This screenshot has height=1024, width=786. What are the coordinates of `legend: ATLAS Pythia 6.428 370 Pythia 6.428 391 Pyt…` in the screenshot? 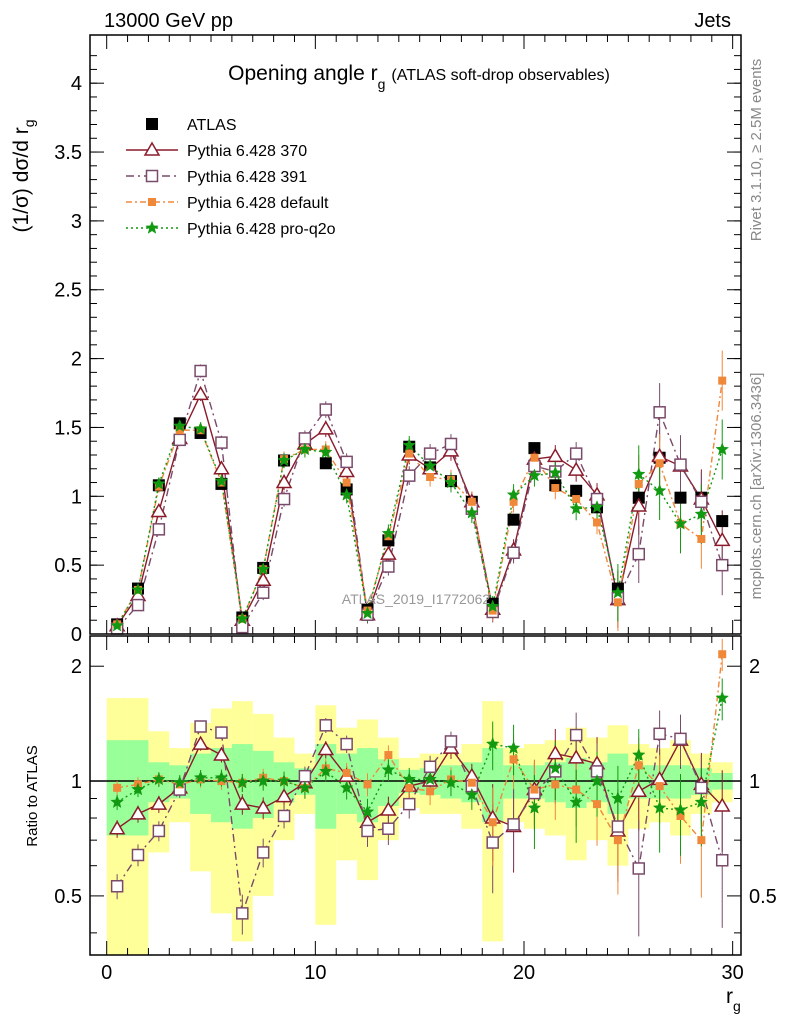 It's located at (231, 177).